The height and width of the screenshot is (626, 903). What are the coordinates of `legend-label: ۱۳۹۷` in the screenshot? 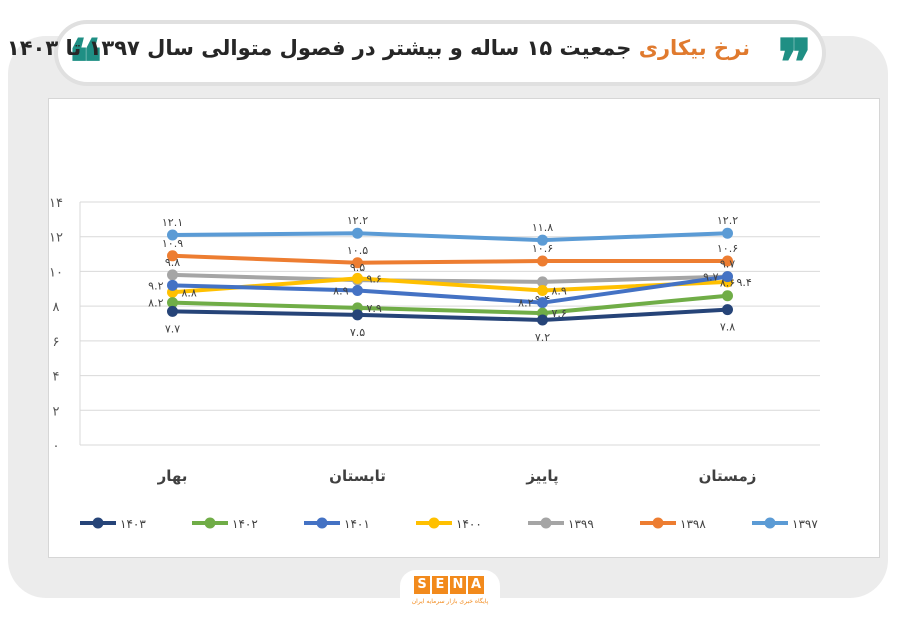 It's located at (805, 524).